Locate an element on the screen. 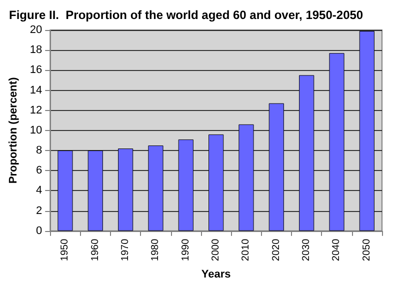 Image resolution: width=400 pixels, height=285 pixels. y-tick-label: 10 is located at coordinates (36, 130).